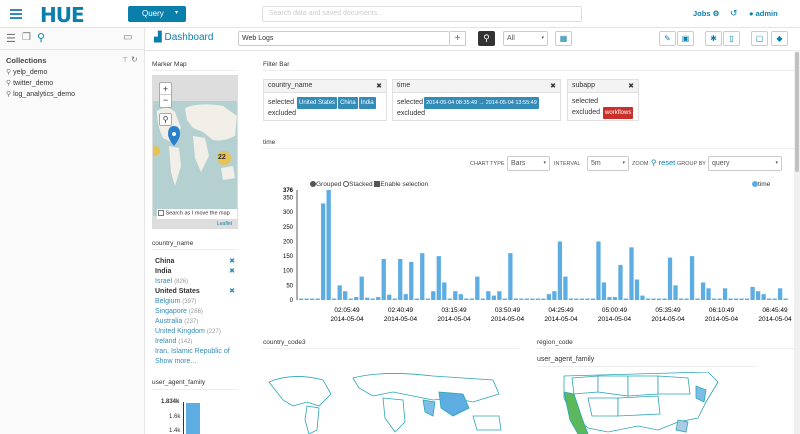  What do you see at coordinates (391, 403) in the screenshot?
I see `choropleth-world-map` at bounding box center [391, 403].